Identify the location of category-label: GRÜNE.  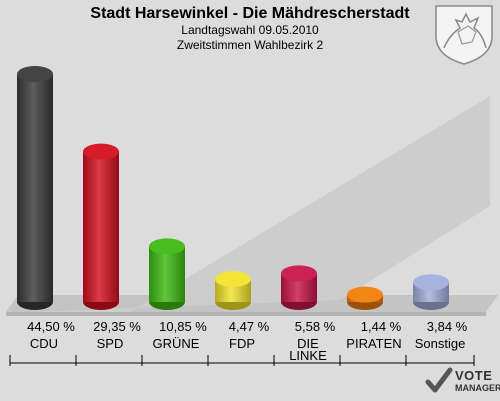
(176, 343).